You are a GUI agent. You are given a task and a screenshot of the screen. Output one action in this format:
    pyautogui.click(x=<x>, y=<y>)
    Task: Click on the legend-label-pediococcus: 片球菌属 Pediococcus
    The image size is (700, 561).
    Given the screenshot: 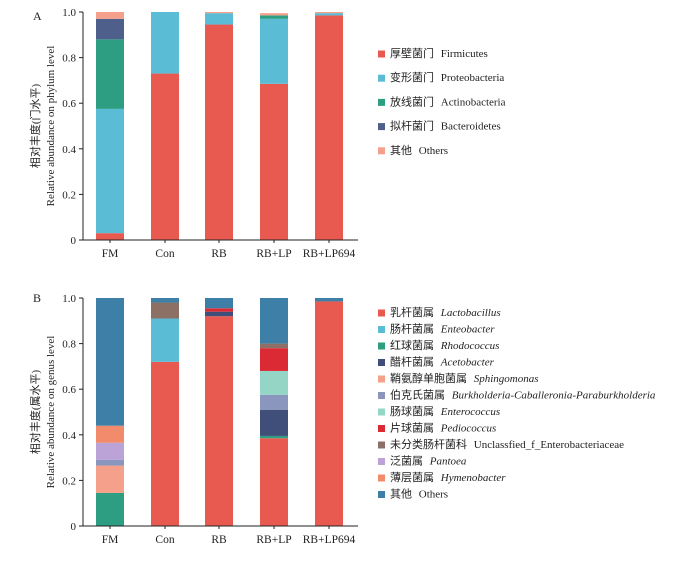 What is the action you would take?
    pyautogui.click(x=443, y=428)
    